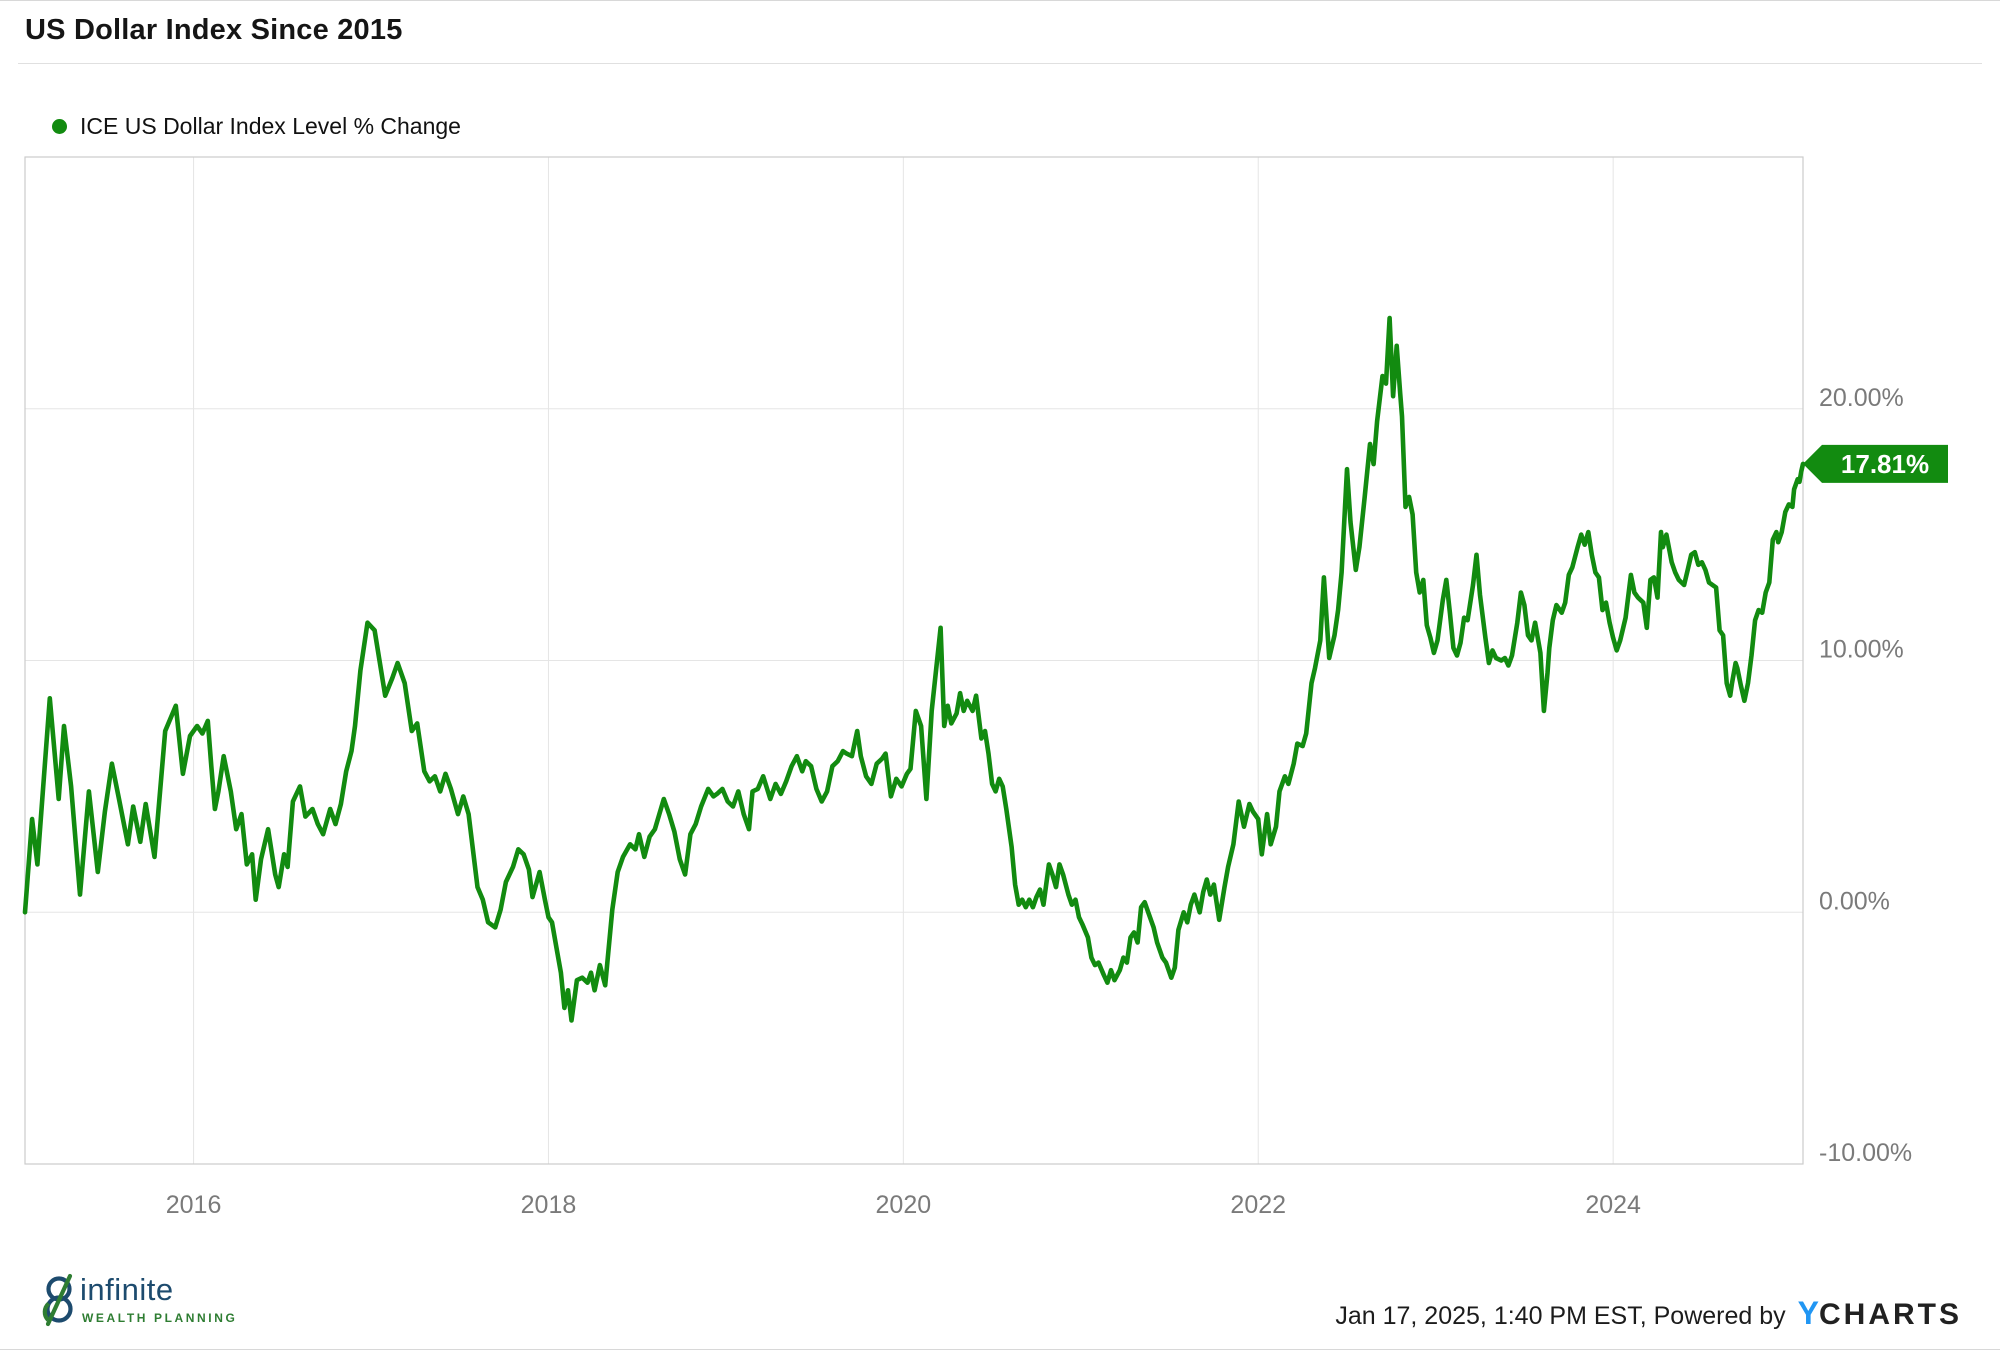 The height and width of the screenshot is (1350, 2000). Describe the element at coordinates (1861, 398) in the screenshot. I see `y-tick-label: 20.00%` at that location.